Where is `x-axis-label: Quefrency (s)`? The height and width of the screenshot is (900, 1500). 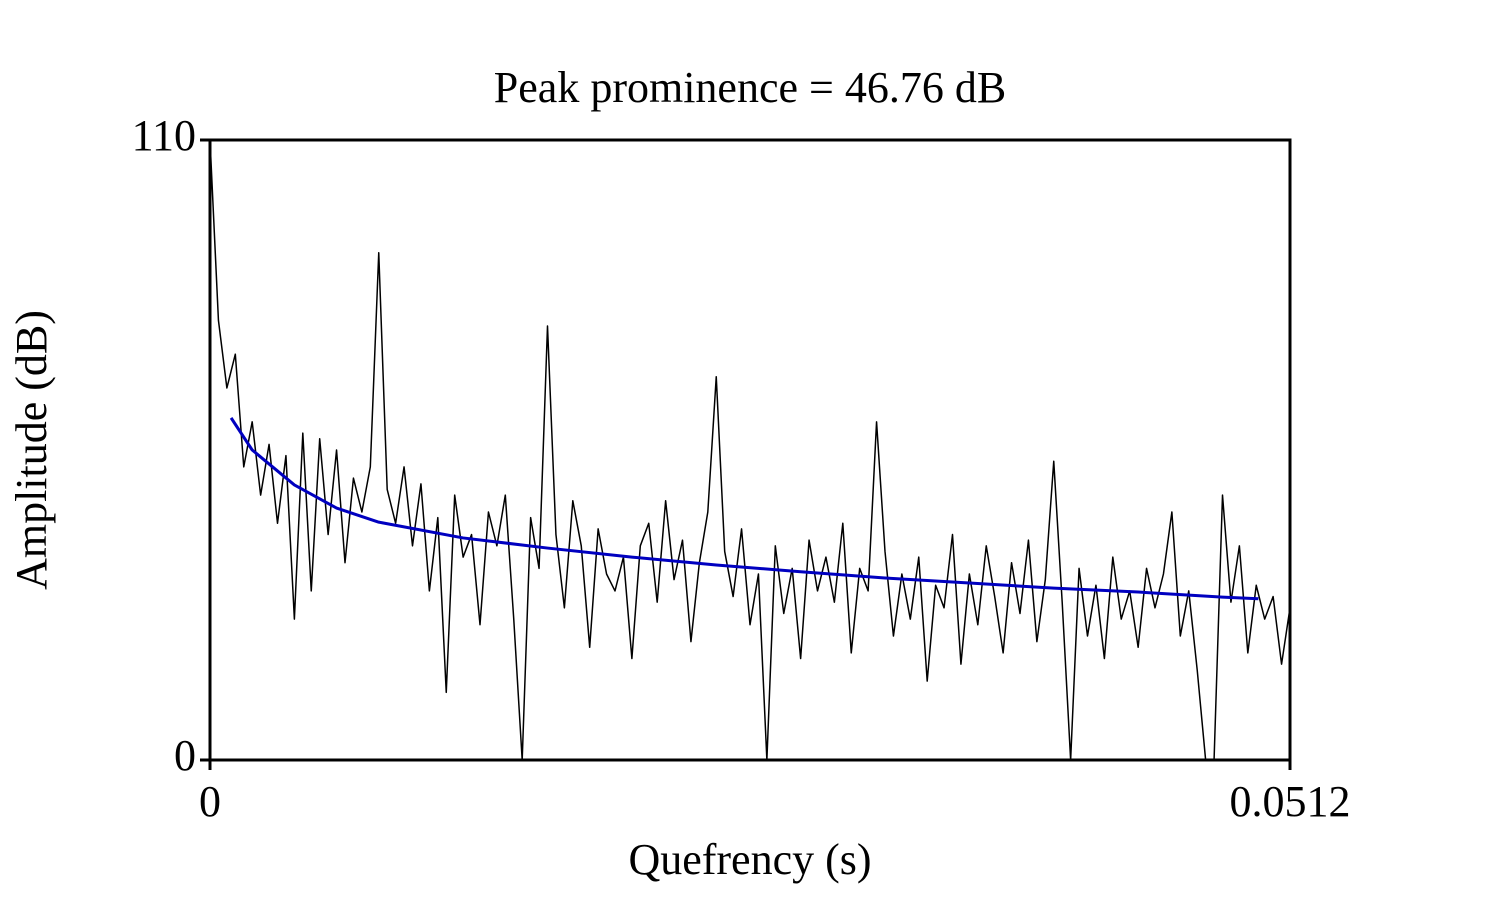 x-axis-label: Quefrency (s) is located at coordinates (749, 859).